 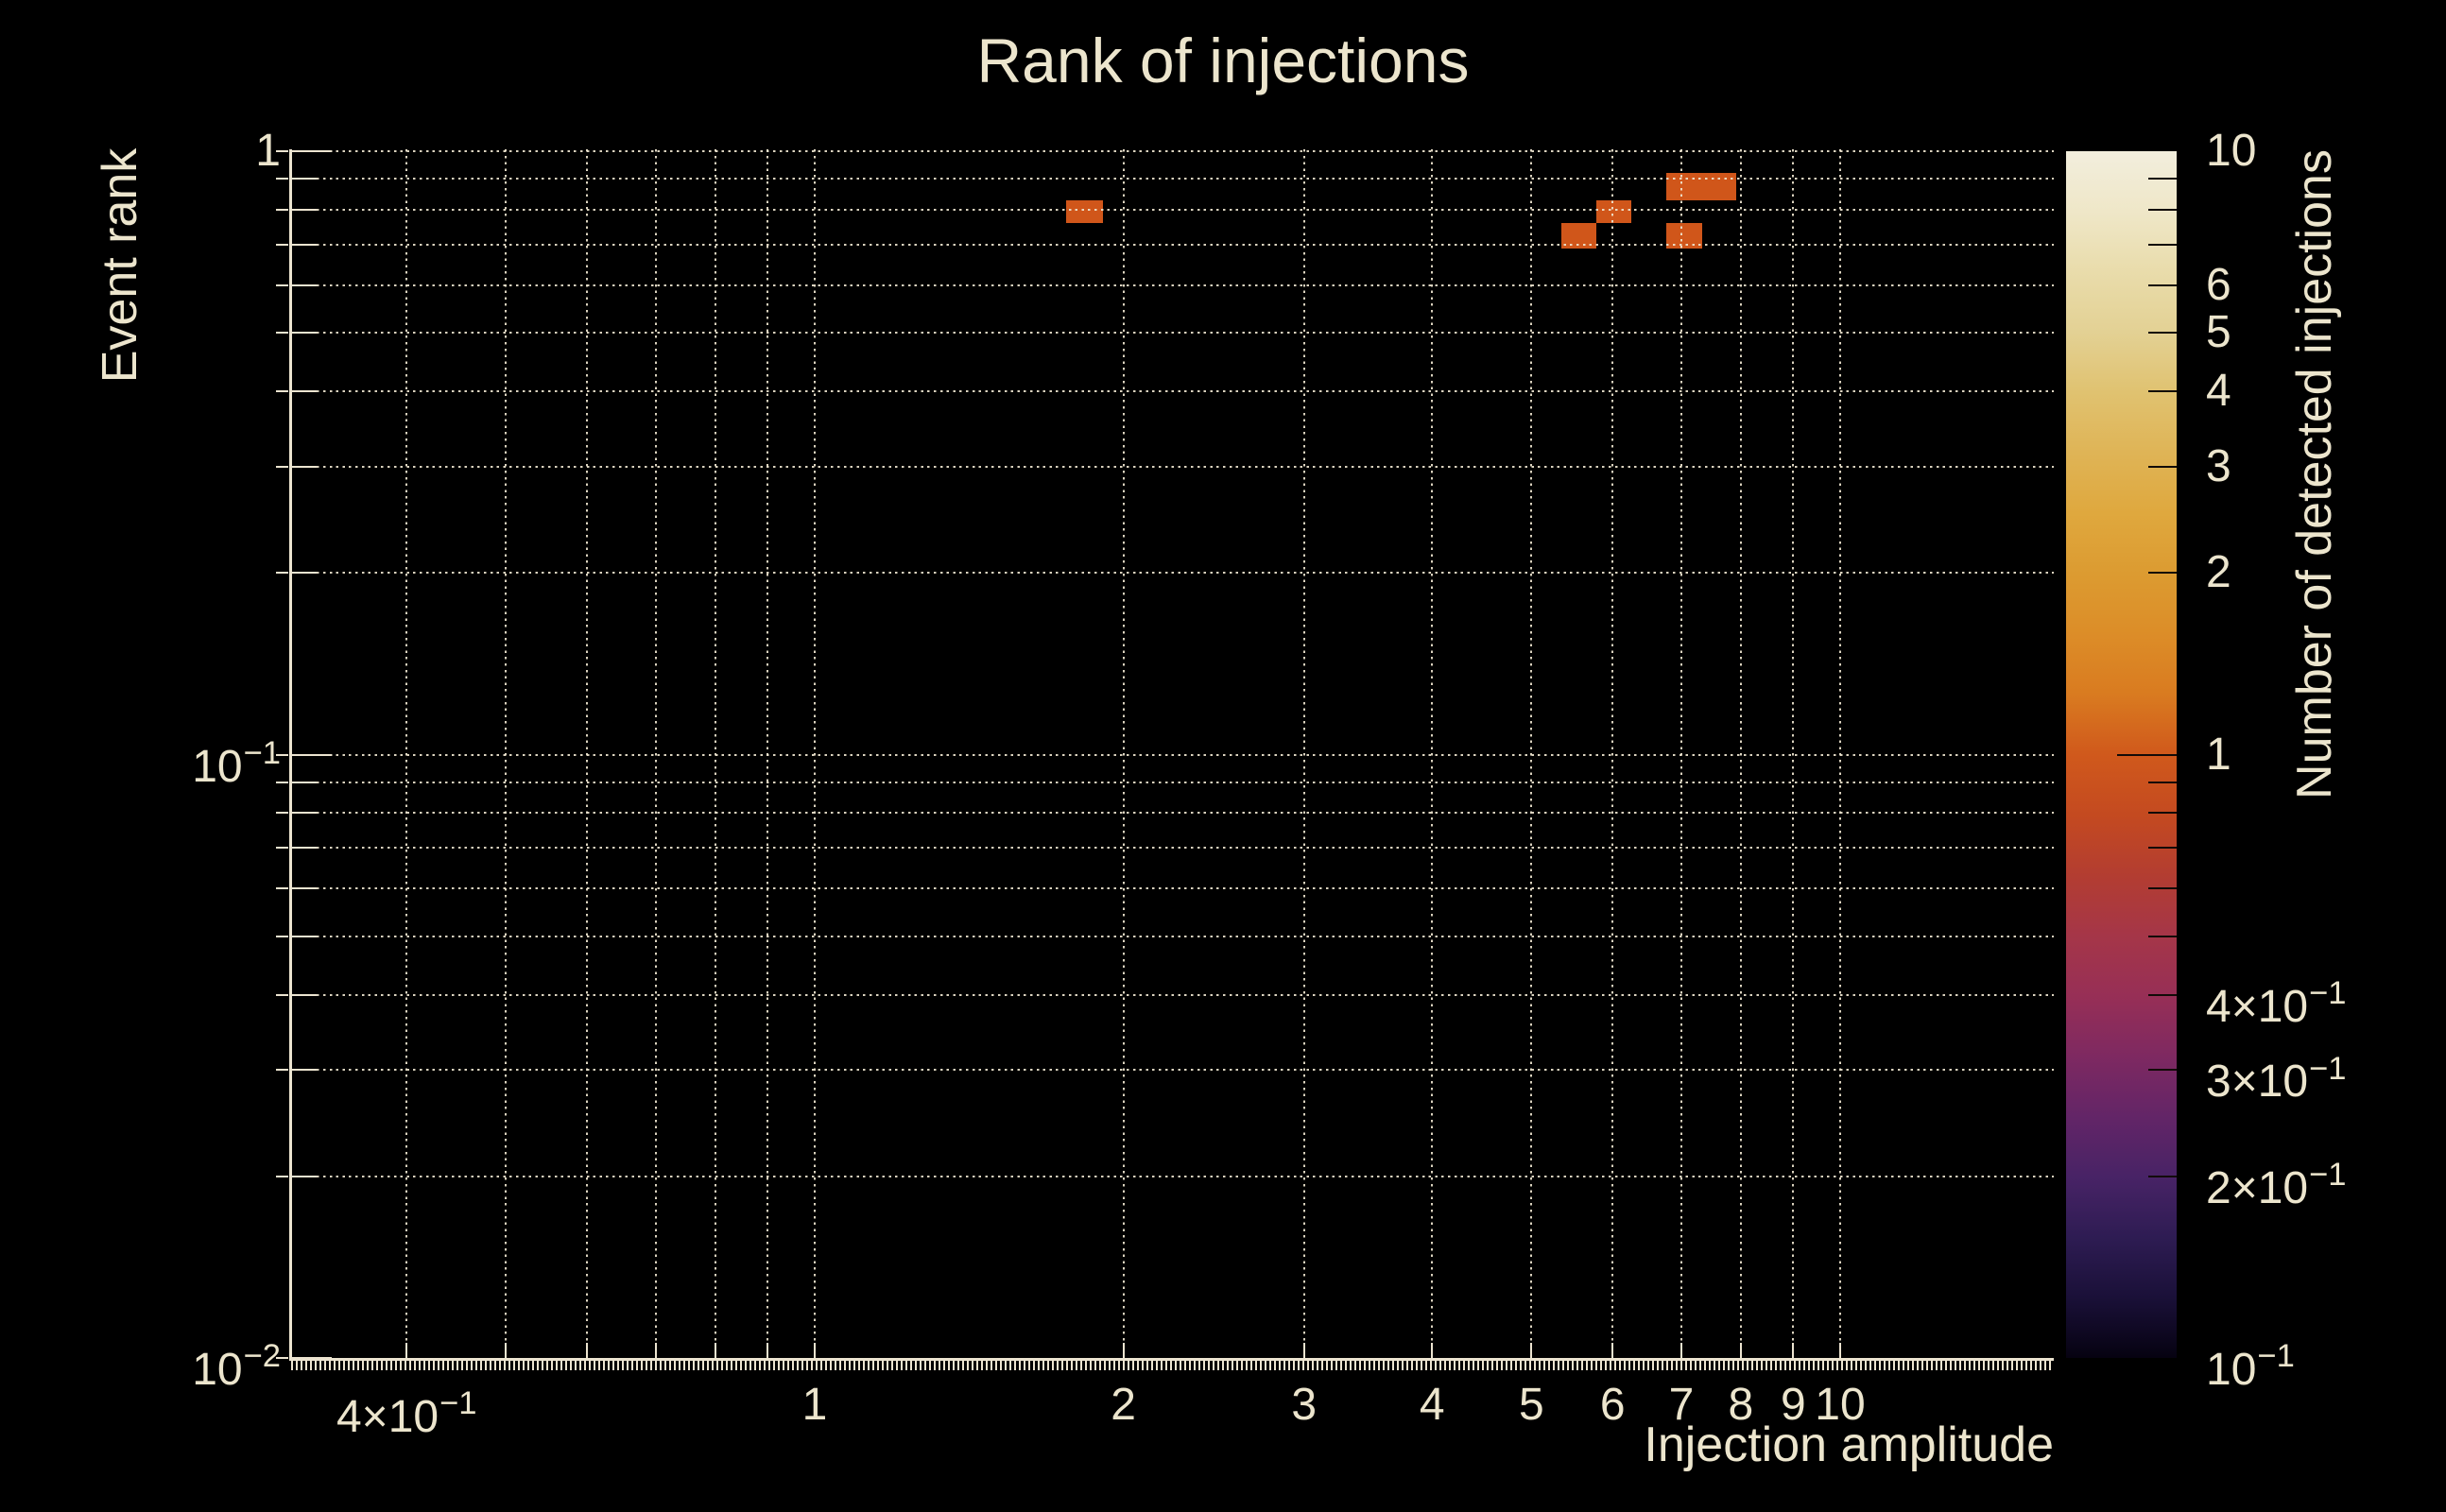 What do you see at coordinates (2250, 1366) in the screenshot?
I see `colorbar-tick-label: 10−1` at bounding box center [2250, 1366].